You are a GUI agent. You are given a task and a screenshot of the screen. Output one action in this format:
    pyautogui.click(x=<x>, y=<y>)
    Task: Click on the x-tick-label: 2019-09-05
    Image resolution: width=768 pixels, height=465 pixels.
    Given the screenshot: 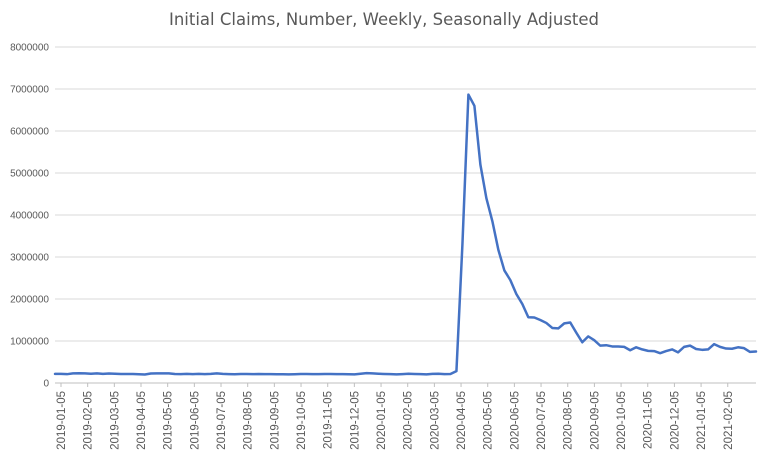 What is the action you would take?
    pyautogui.click(x=275, y=420)
    